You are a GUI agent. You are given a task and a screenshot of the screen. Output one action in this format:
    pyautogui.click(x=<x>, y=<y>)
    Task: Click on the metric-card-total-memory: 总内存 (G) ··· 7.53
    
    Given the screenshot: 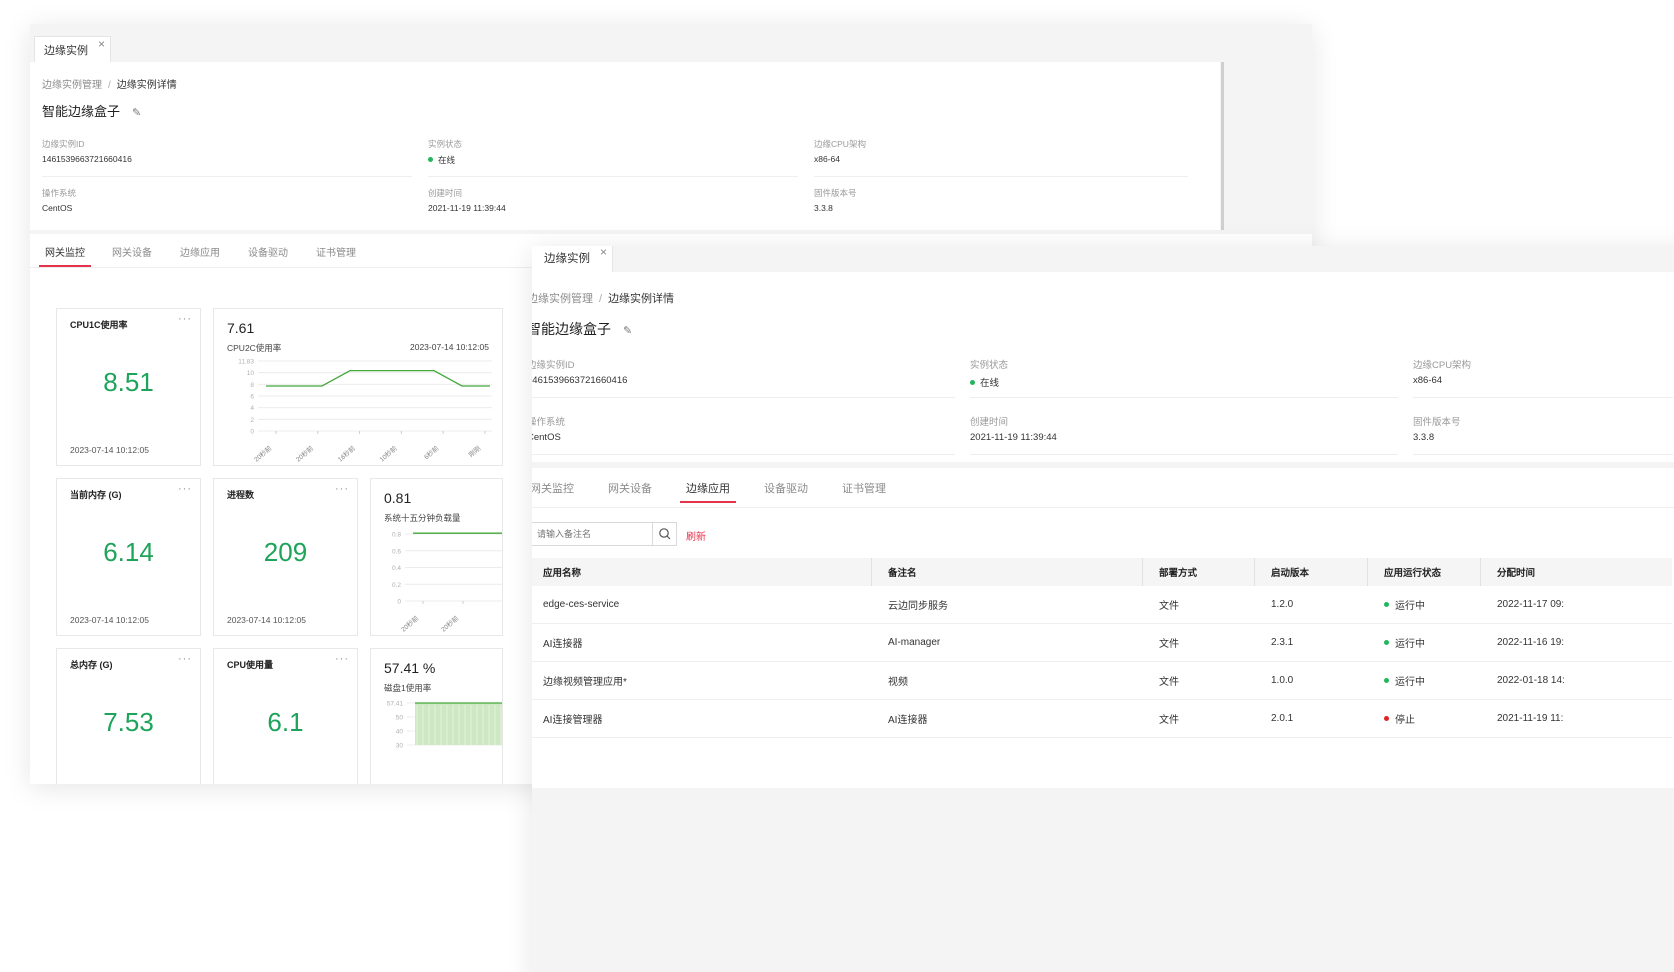 What is the action you would take?
    pyautogui.click(x=128, y=716)
    